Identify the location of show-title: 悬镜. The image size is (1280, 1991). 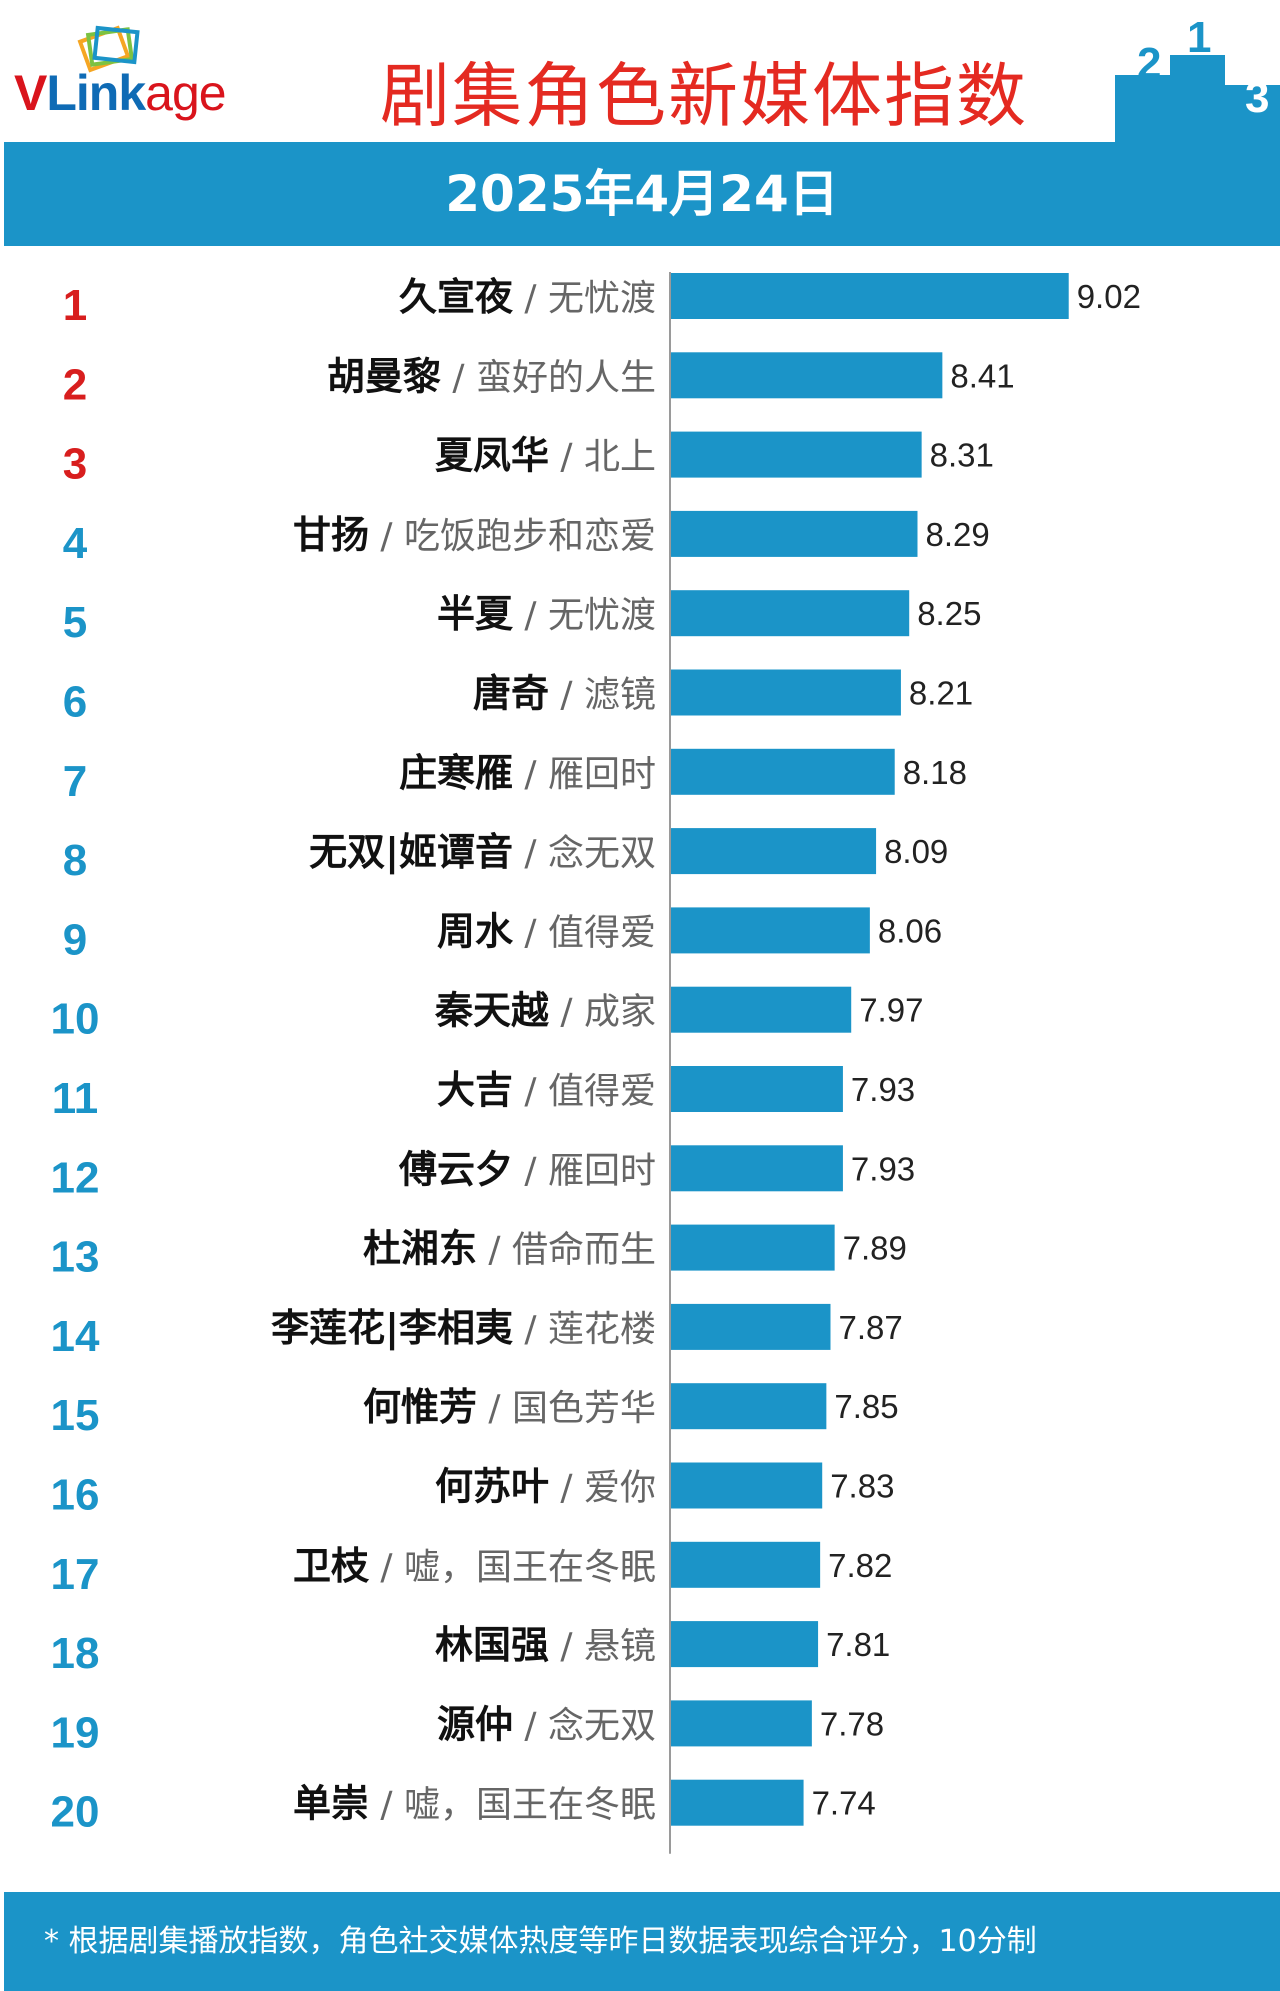
(620, 1646).